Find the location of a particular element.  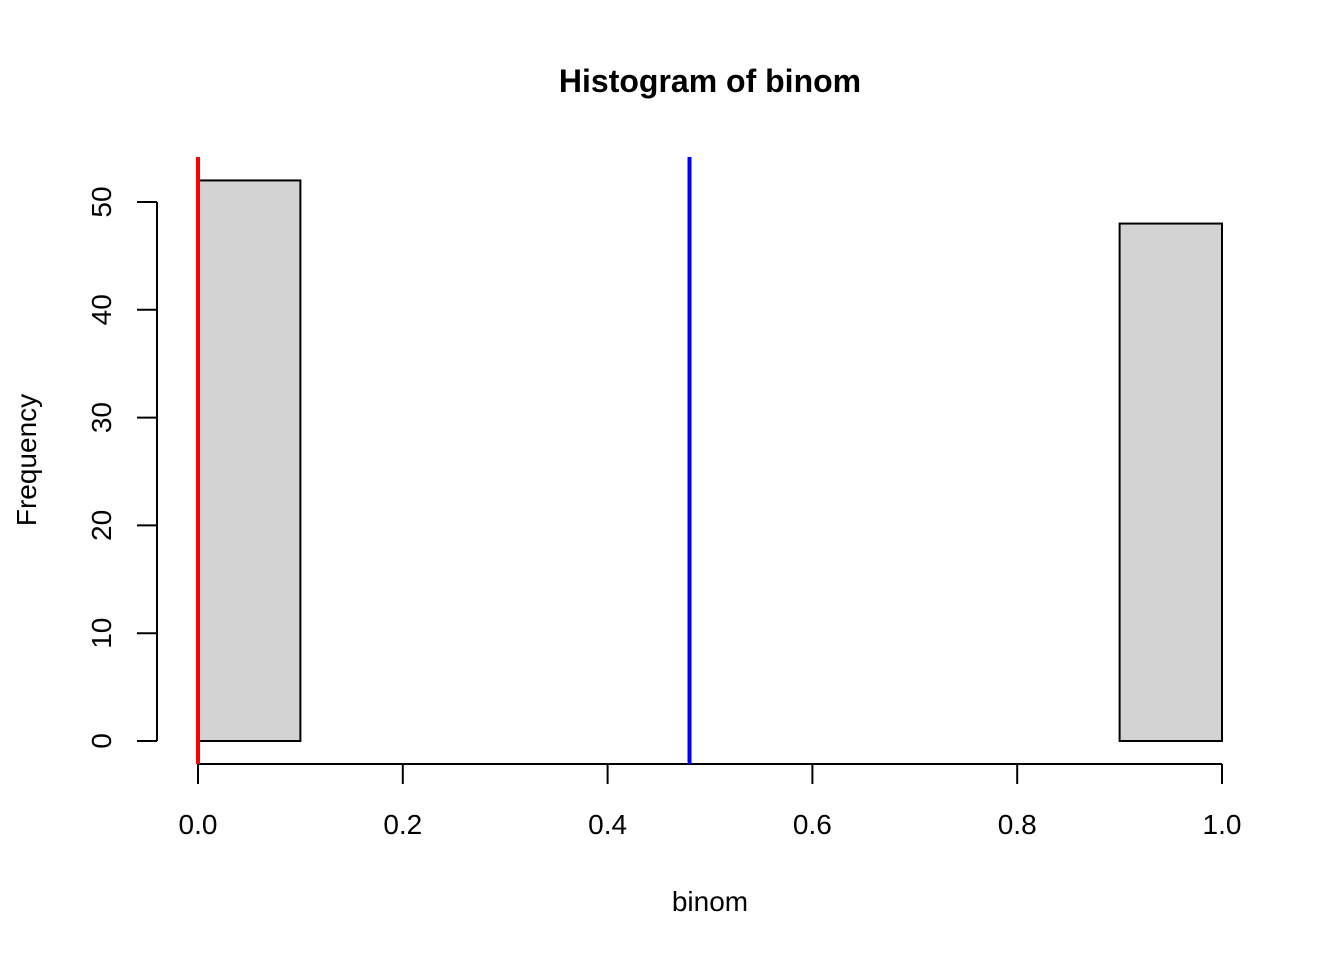

x-axis-label: binom is located at coordinates (710, 901).